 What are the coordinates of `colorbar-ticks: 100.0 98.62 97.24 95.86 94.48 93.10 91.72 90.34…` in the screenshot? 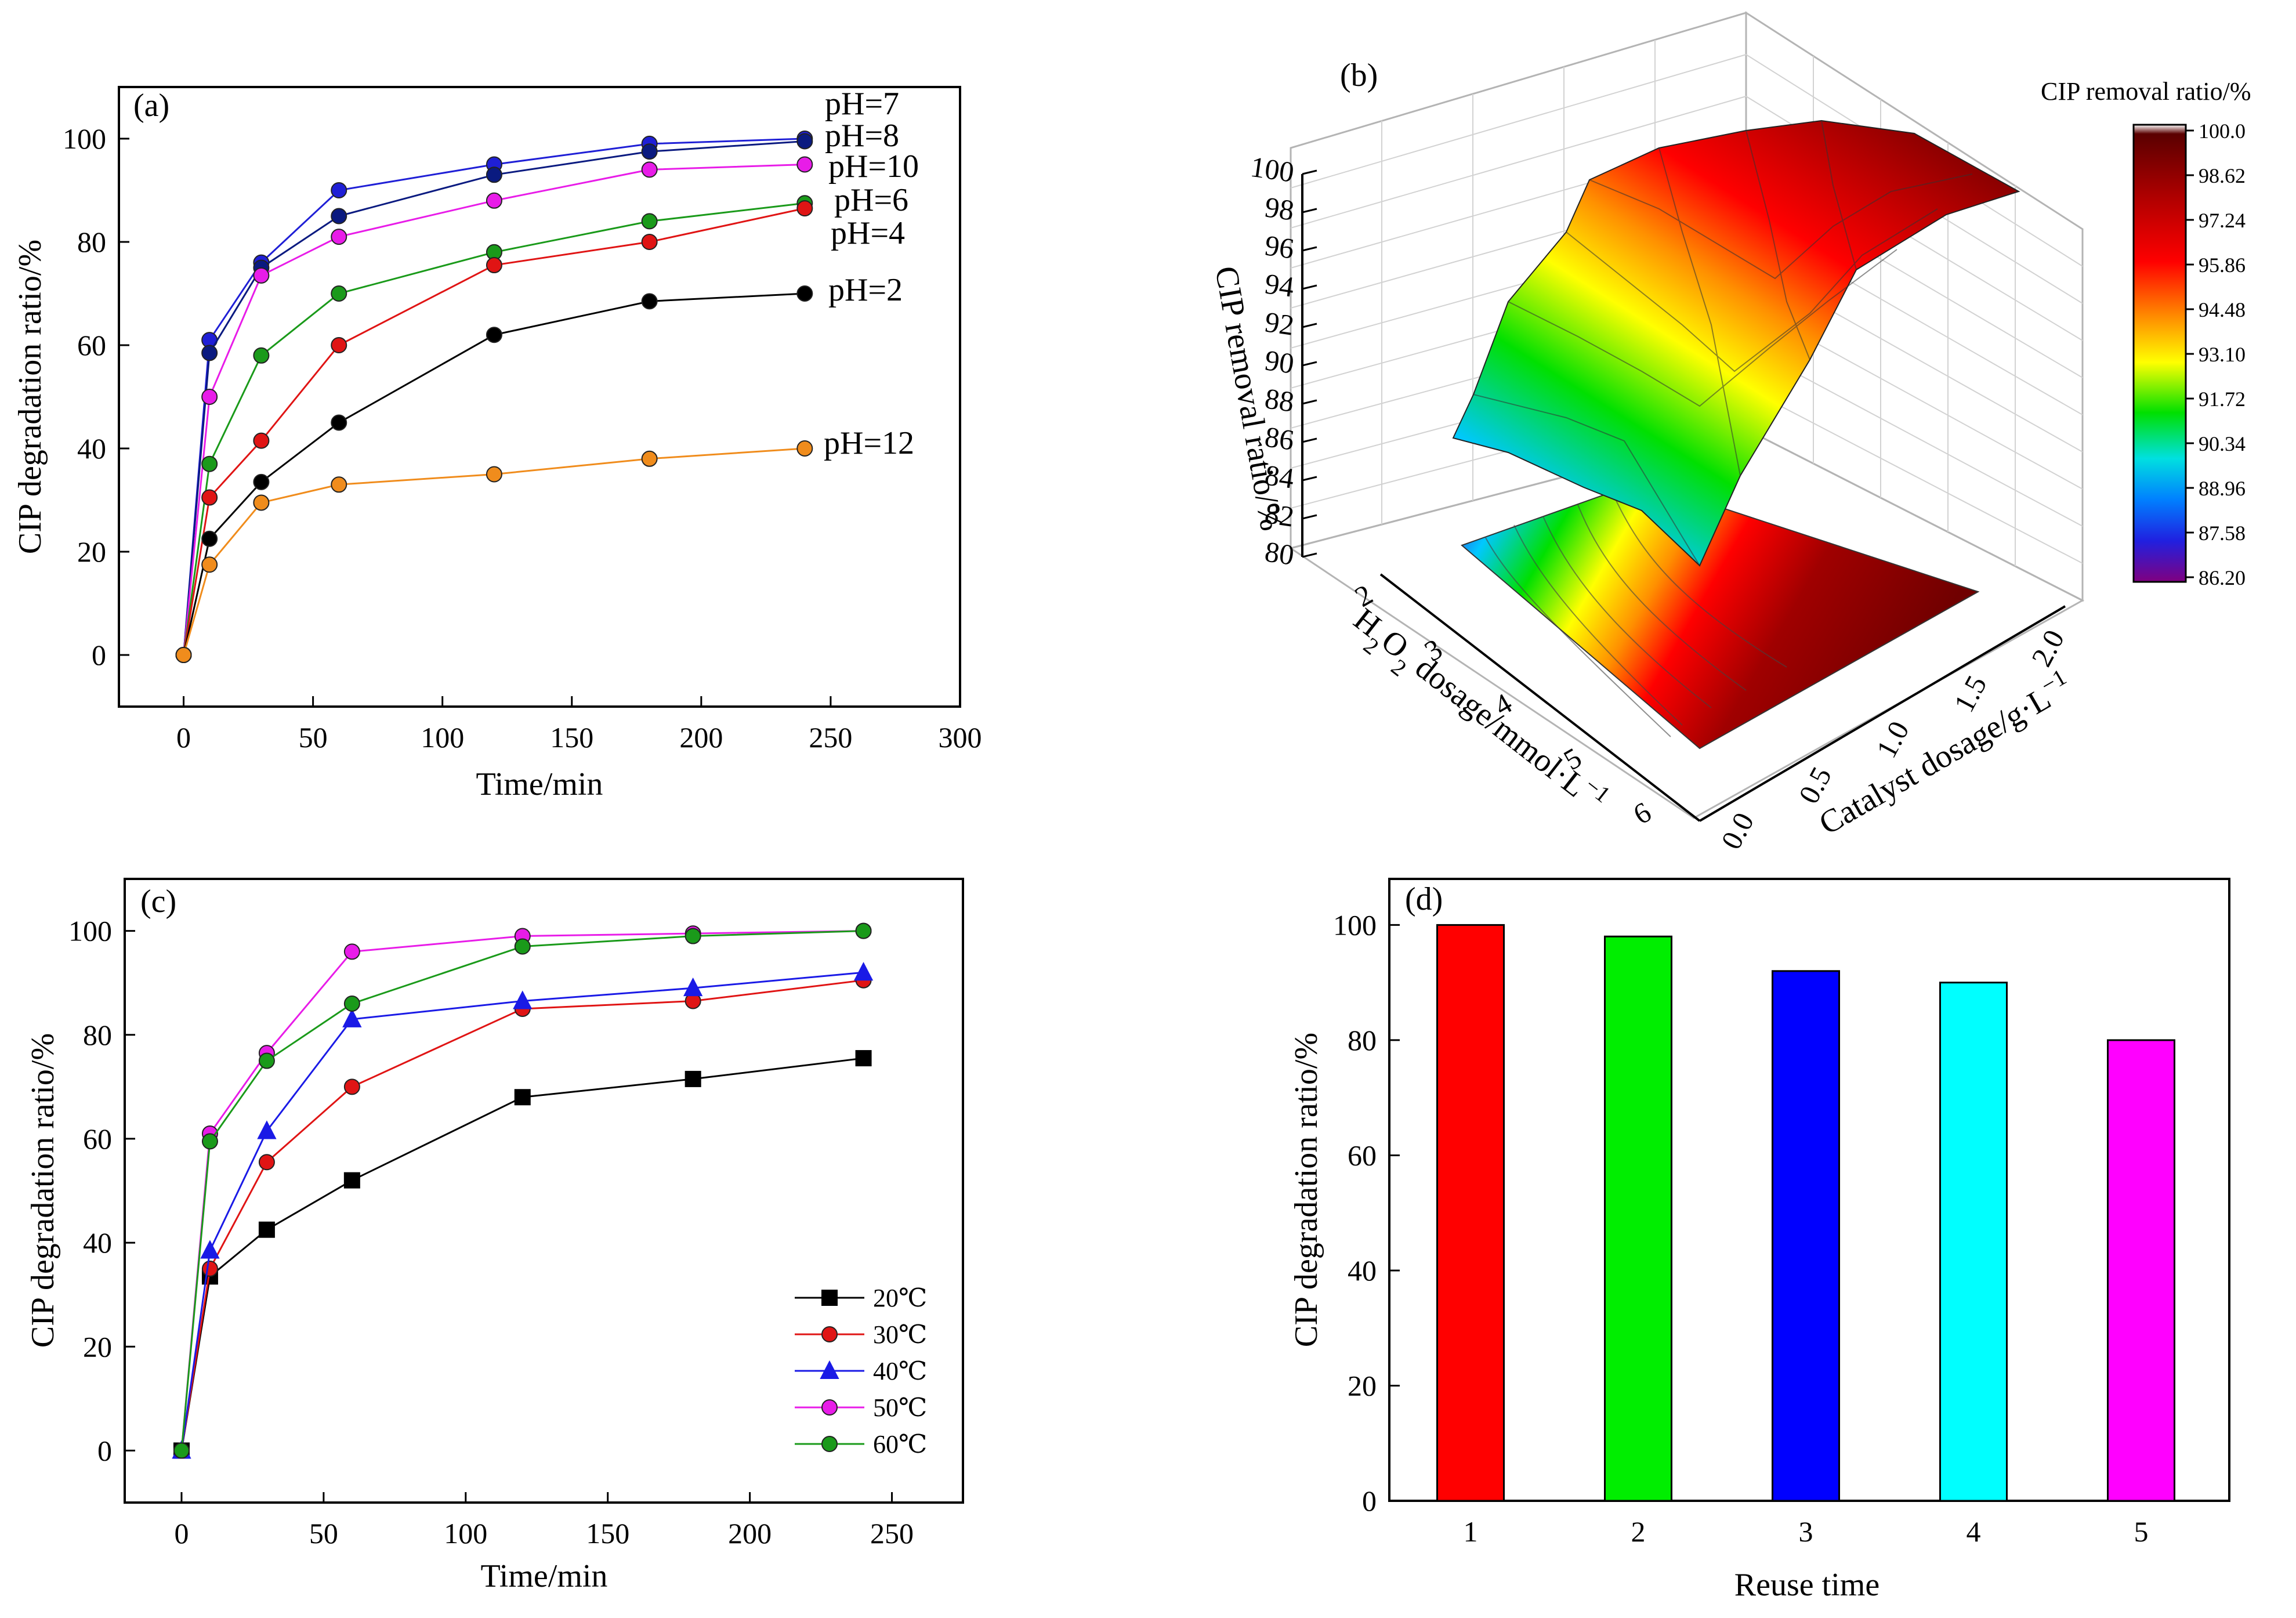 It's located at (2216, 354).